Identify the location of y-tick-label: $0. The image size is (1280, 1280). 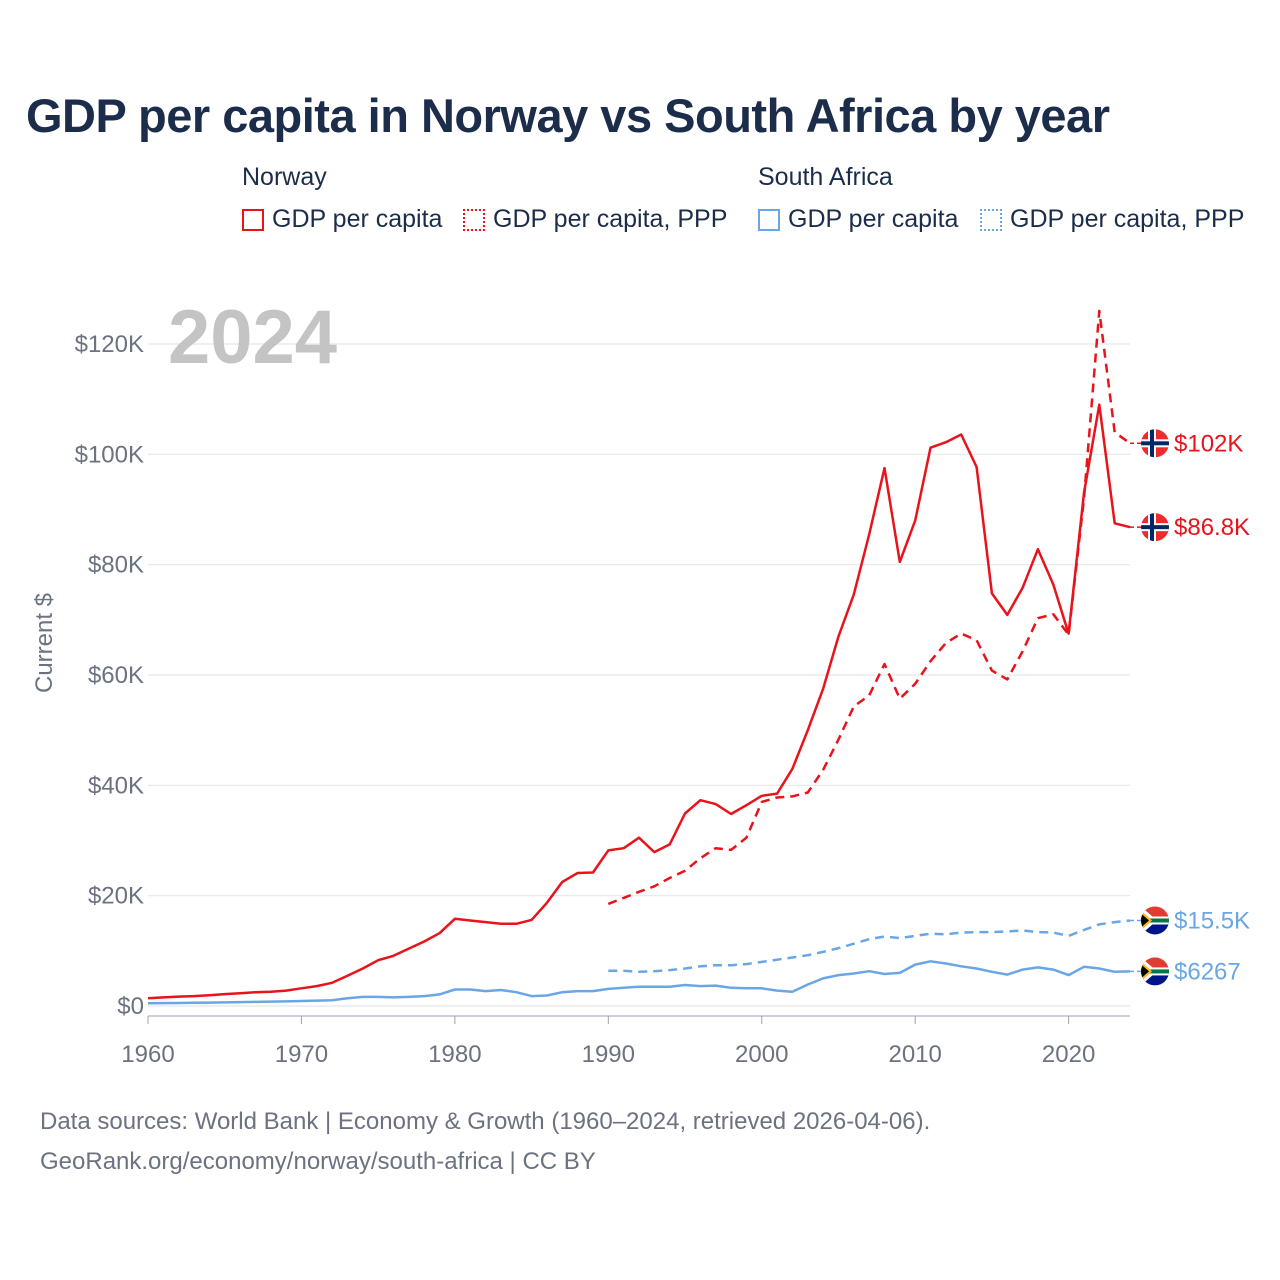
(130, 1006).